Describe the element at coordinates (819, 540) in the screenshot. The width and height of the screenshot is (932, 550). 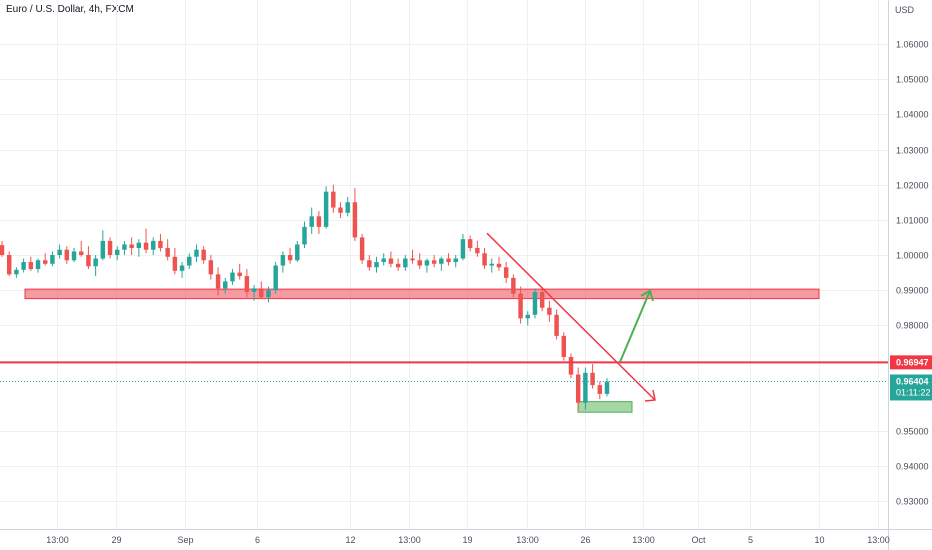
I see `x-tick-label: 10` at that location.